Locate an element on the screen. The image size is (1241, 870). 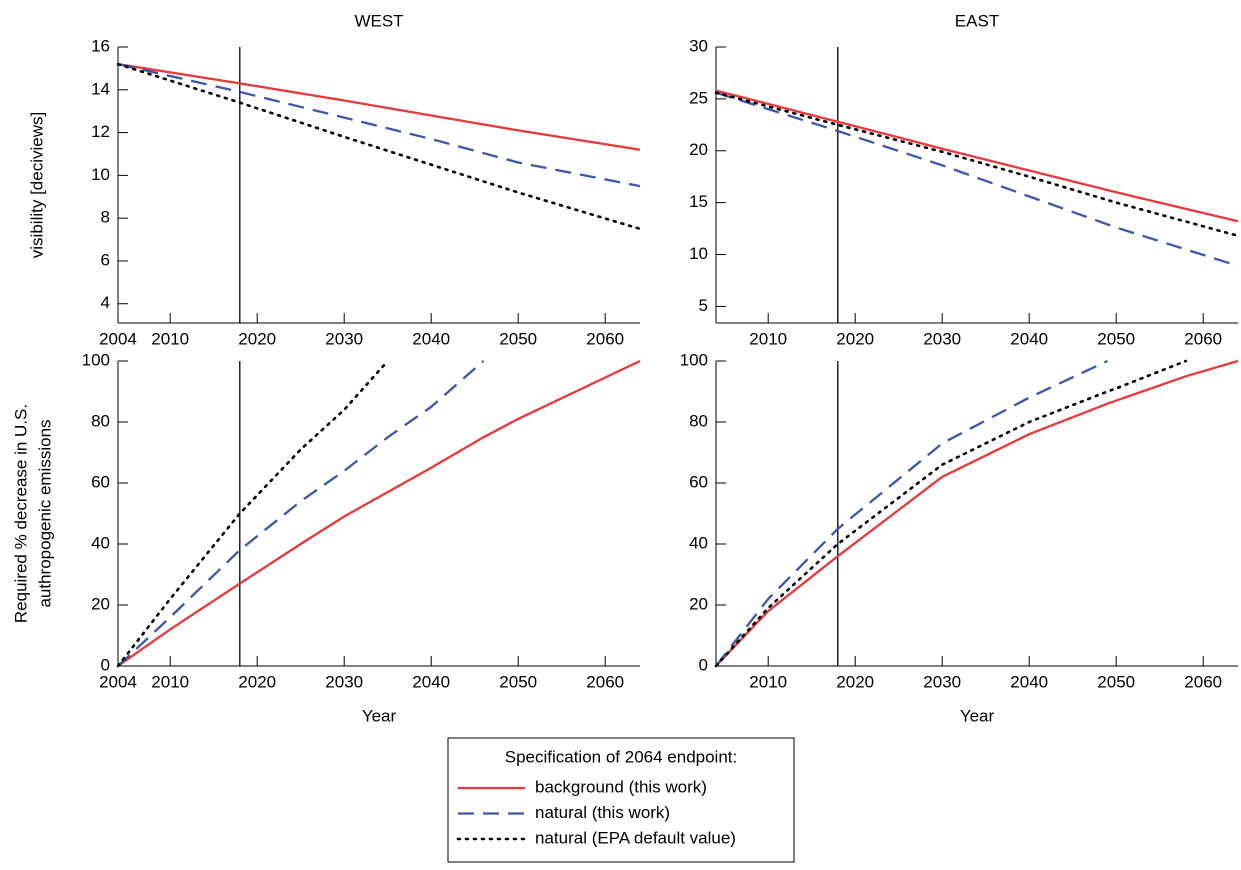
y-axis-label: authropogenic emissions is located at coordinates (44, 513).